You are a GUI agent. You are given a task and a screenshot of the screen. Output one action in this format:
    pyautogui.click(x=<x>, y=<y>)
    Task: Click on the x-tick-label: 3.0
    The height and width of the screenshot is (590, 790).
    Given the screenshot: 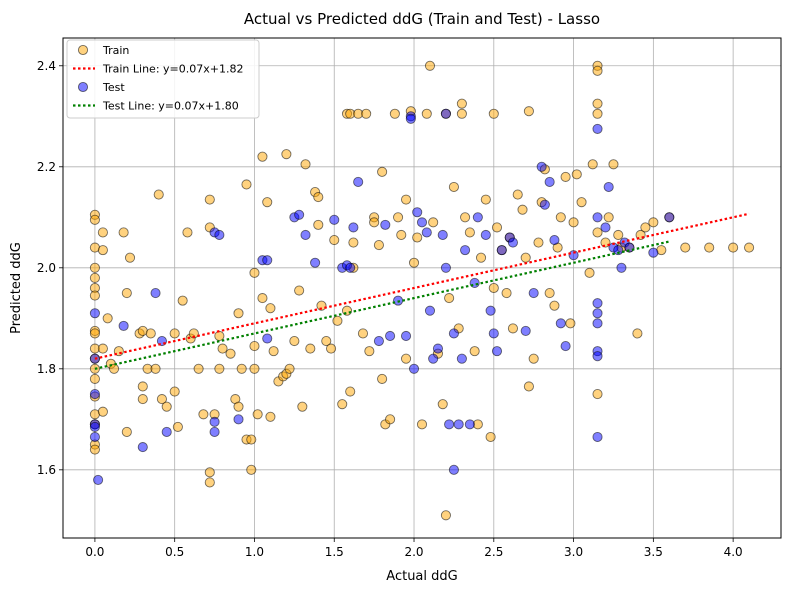 What is the action you would take?
    pyautogui.click(x=573, y=552)
    